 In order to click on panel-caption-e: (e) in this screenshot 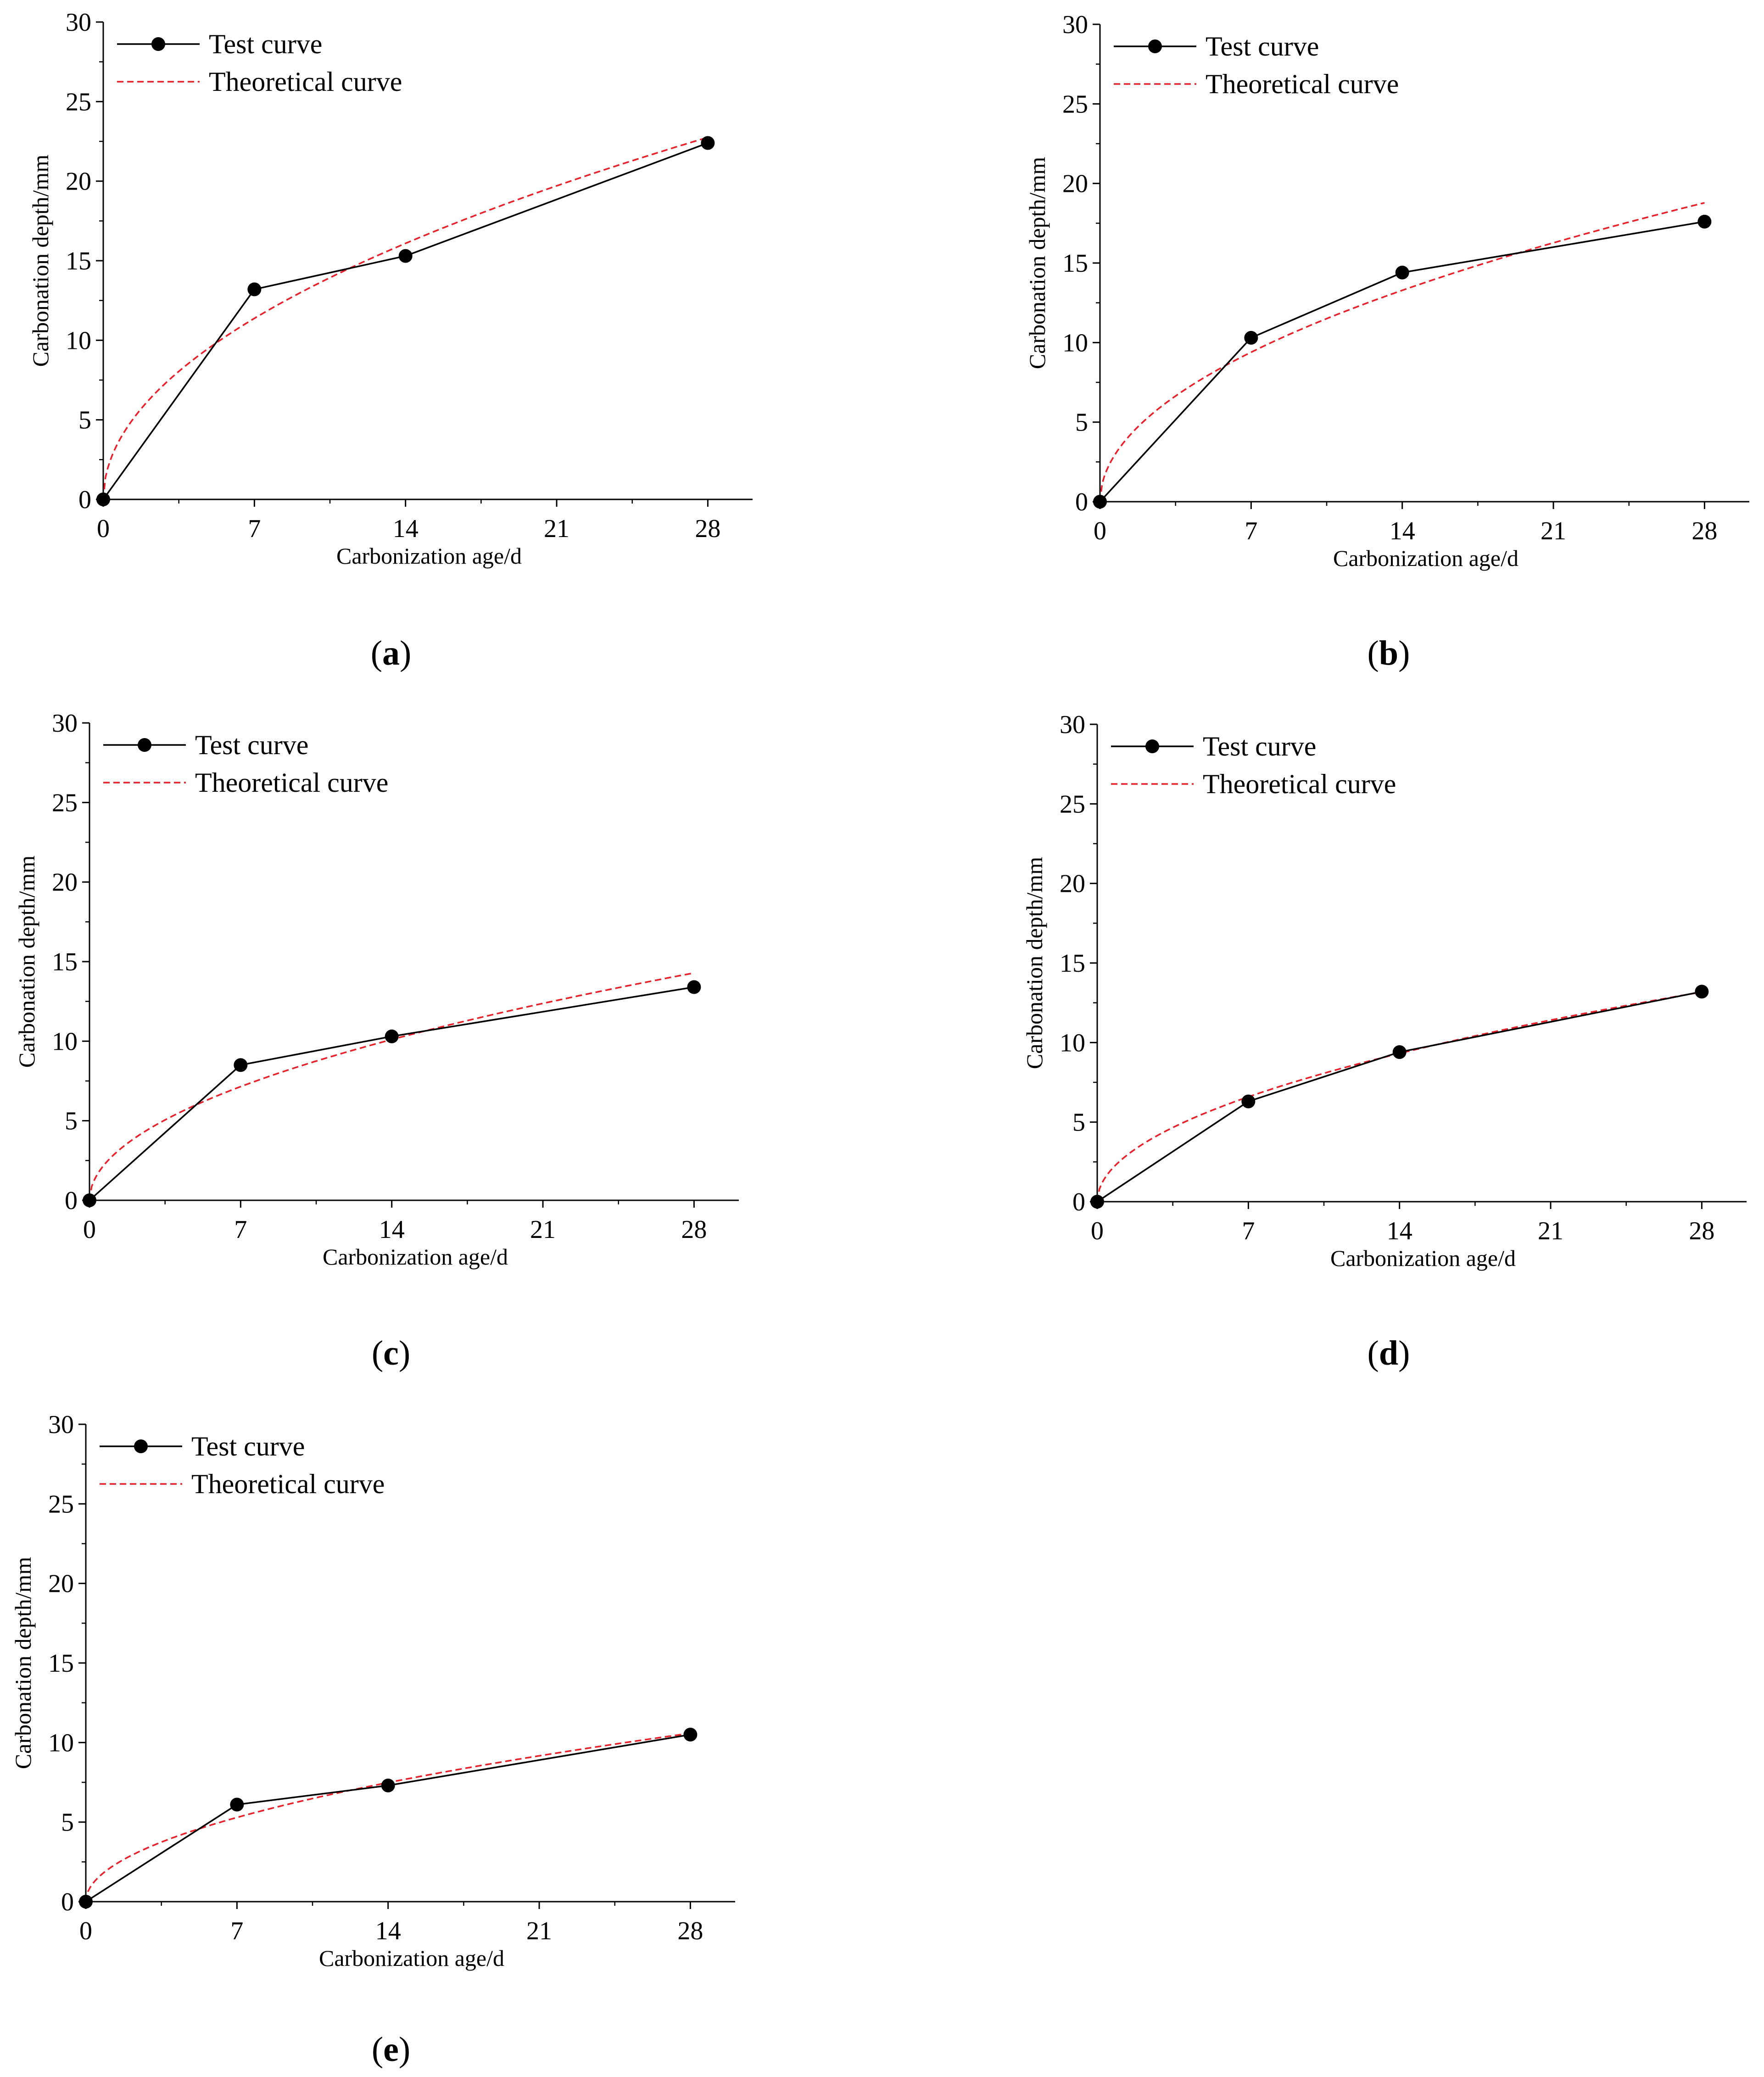, I will do `click(391, 2049)`.